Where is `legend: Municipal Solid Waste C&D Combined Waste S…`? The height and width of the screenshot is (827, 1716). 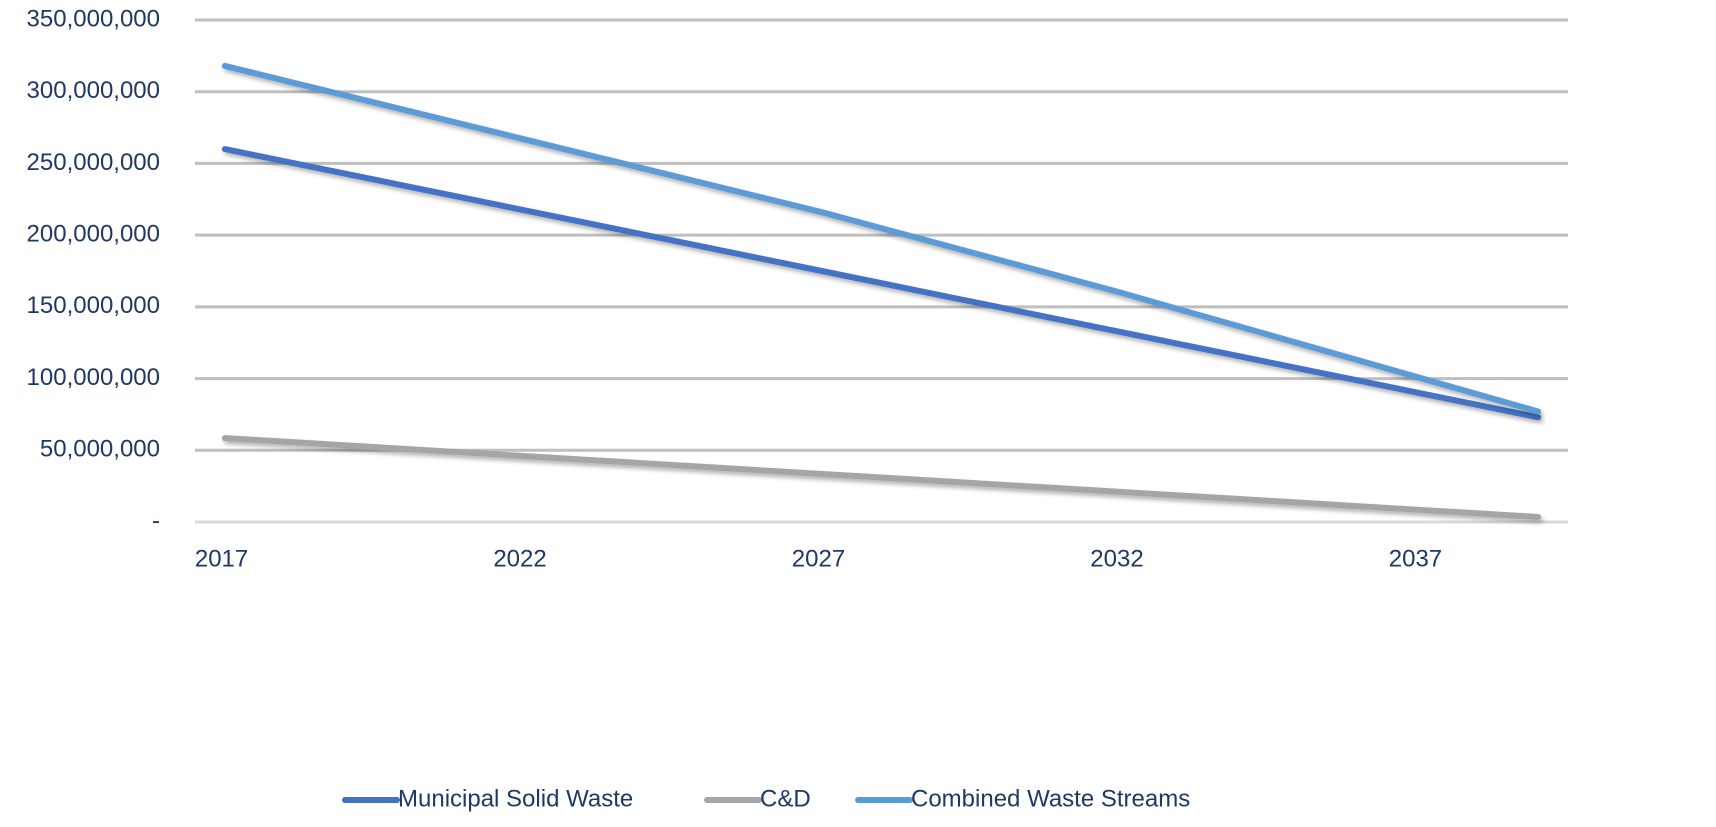
legend: Municipal Solid Waste C&D Combined Waste S… is located at coordinates (766, 798).